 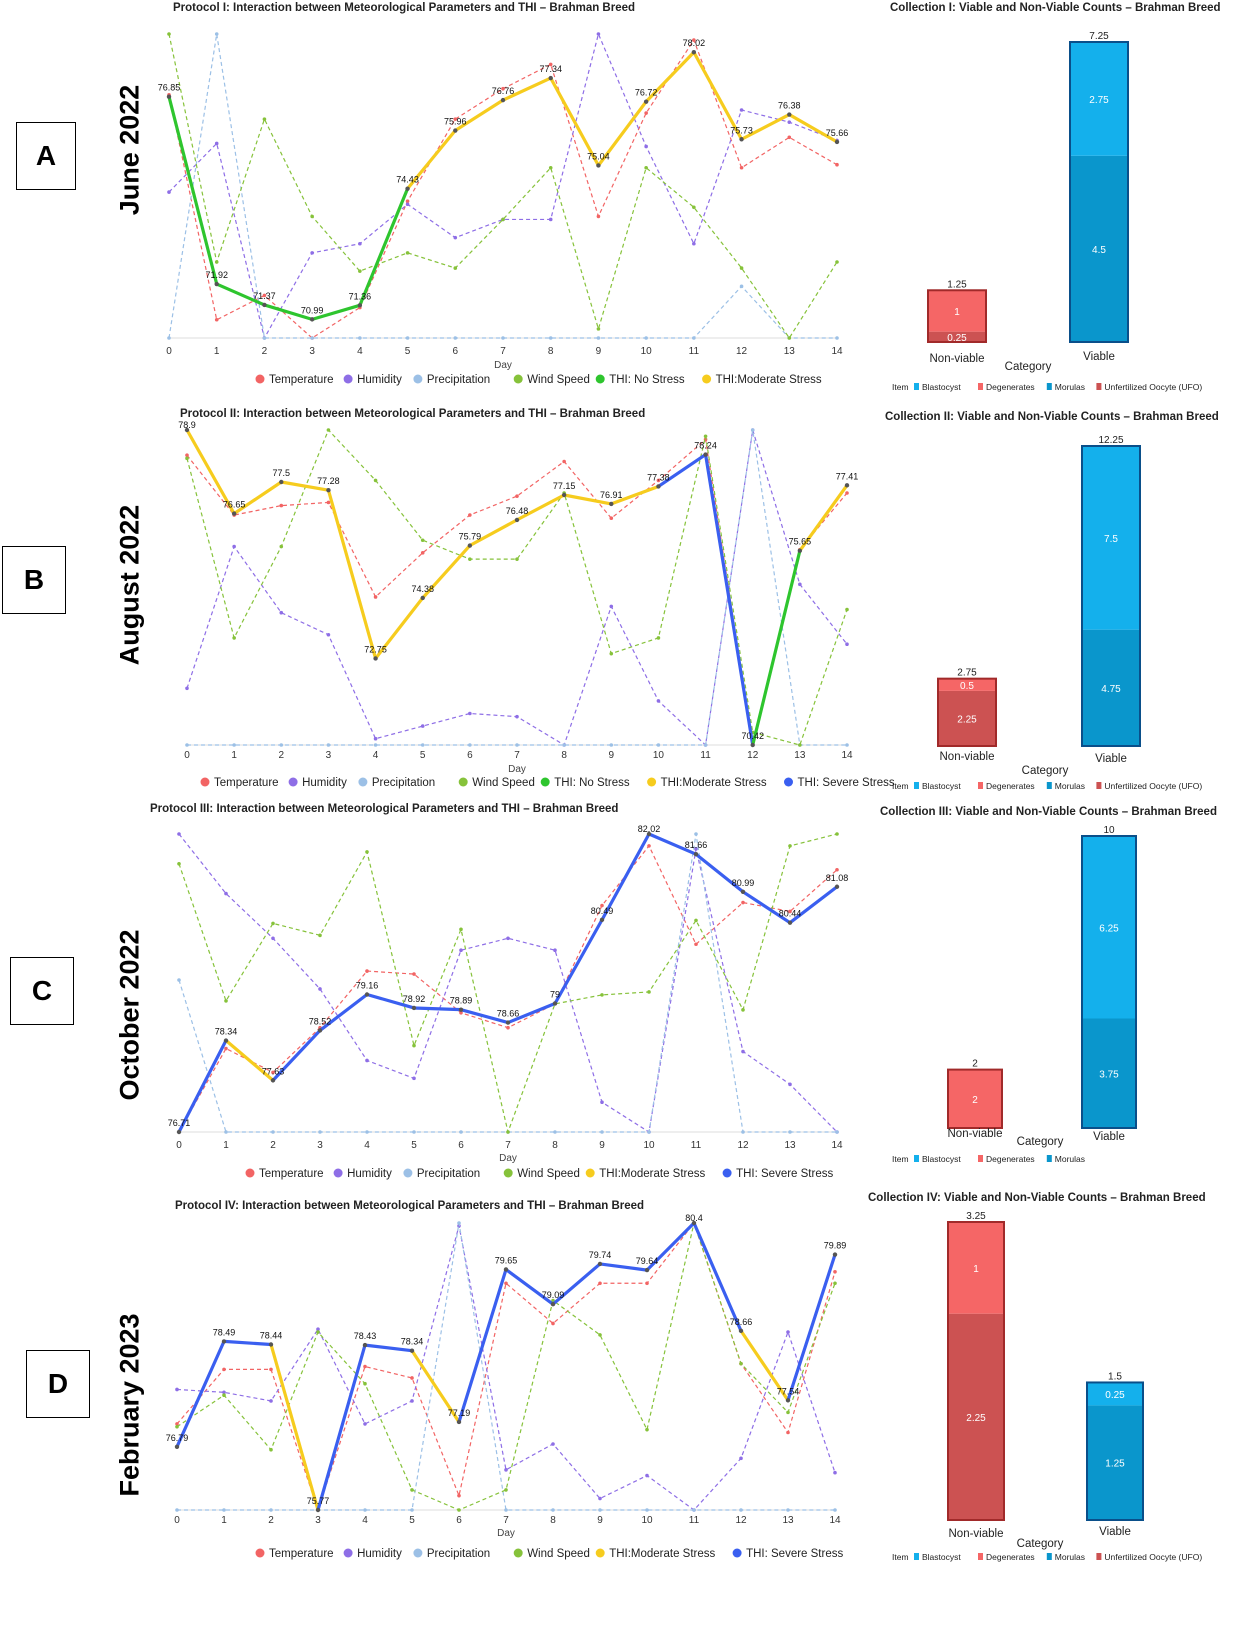 What do you see at coordinates (179, 1145) in the screenshot?
I see `x-tick-label: 0` at bounding box center [179, 1145].